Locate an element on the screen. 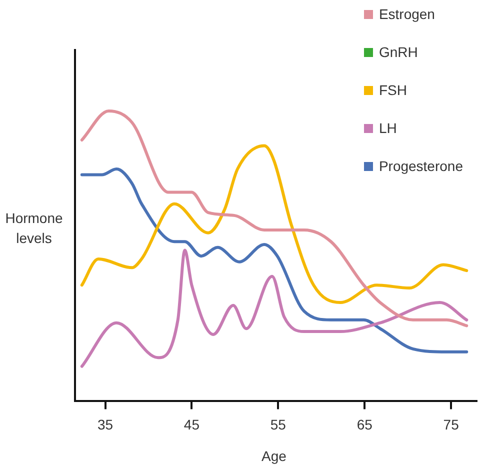 The width and height of the screenshot is (479, 472). x-tick-label: 75 is located at coordinates (451, 424).